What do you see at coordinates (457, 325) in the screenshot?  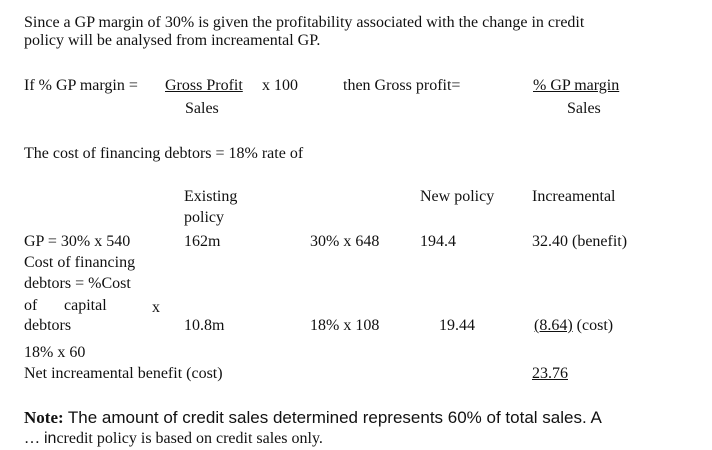 I see `cost-row-new-policy: 19.44` at bounding box center [457, 325].